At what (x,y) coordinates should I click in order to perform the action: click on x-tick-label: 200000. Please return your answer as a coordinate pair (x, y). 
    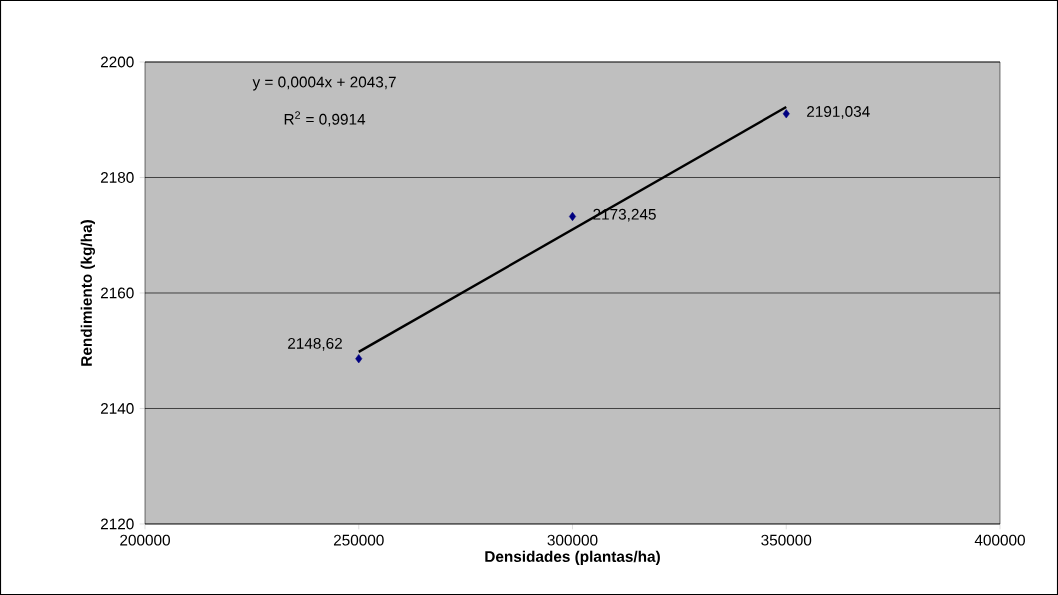
    Looking at the image, I should click on (145, 540).